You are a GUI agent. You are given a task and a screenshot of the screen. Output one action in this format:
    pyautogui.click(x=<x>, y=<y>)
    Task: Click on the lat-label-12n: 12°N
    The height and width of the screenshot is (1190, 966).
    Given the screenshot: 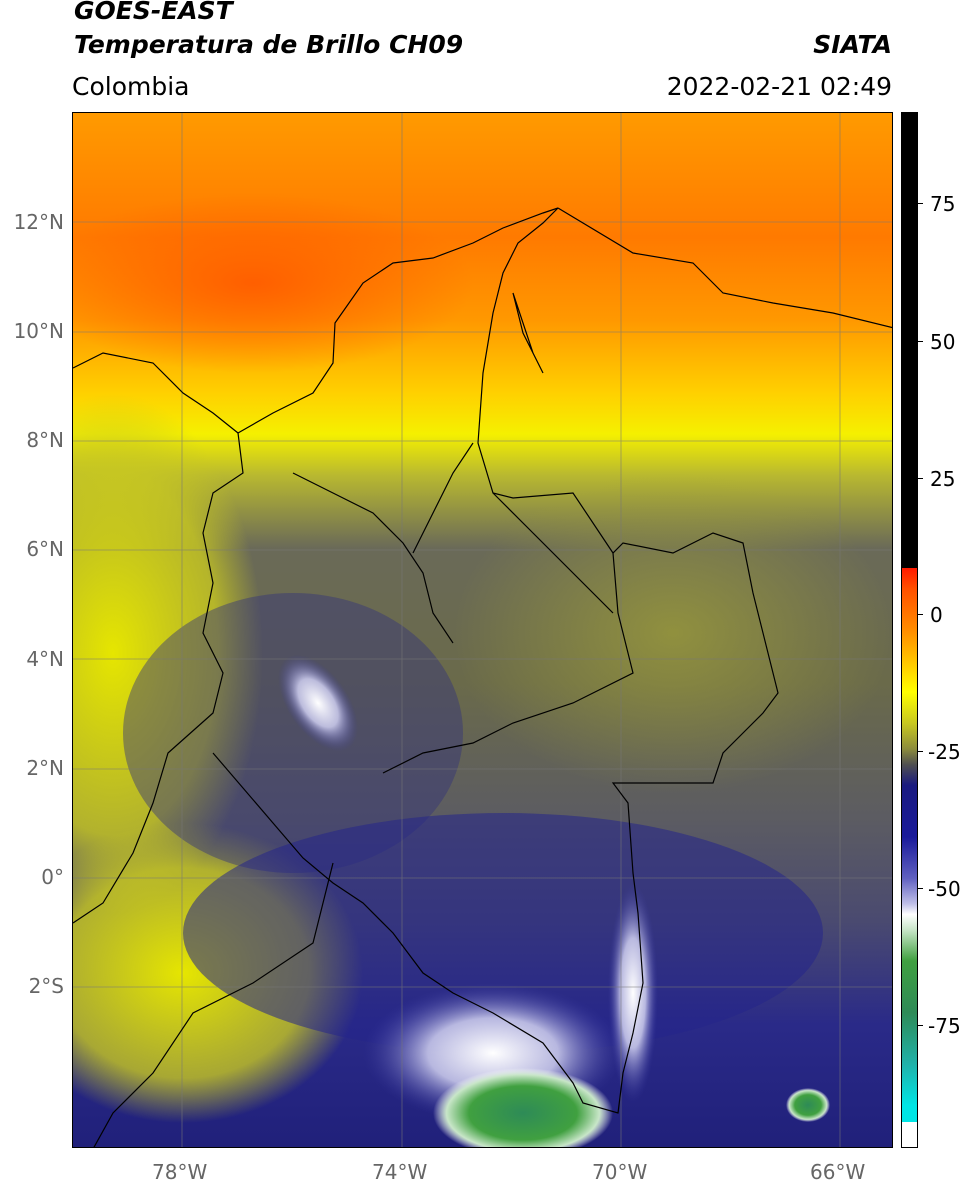 What is the action you would take?
    pyautogui.click(x=38, y=222)
    